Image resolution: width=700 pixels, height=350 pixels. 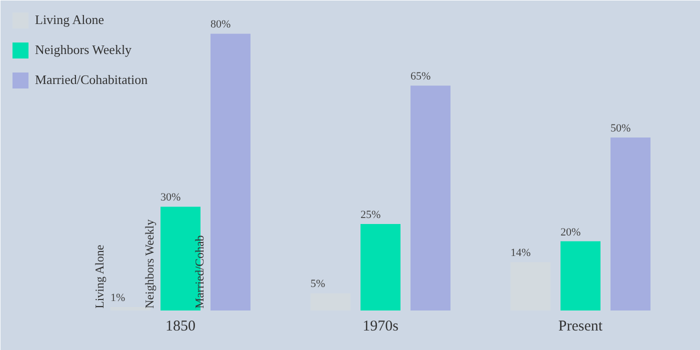 What do you see at coordinates (83, 50) in the screenshot?
I see `legend-label: Neighbors Weekly` at bounding box center [83, 50].